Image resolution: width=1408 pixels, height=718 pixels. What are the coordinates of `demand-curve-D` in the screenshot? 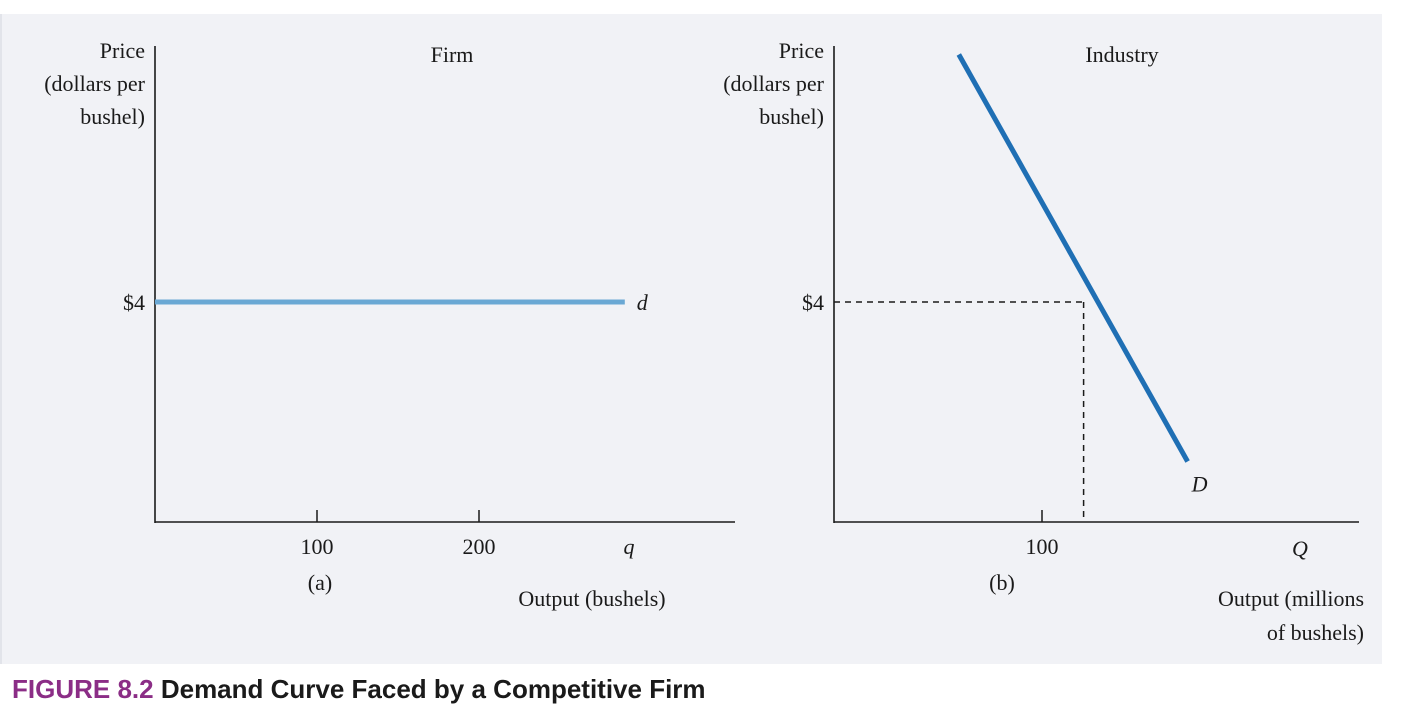 It's located at (1073, 258).